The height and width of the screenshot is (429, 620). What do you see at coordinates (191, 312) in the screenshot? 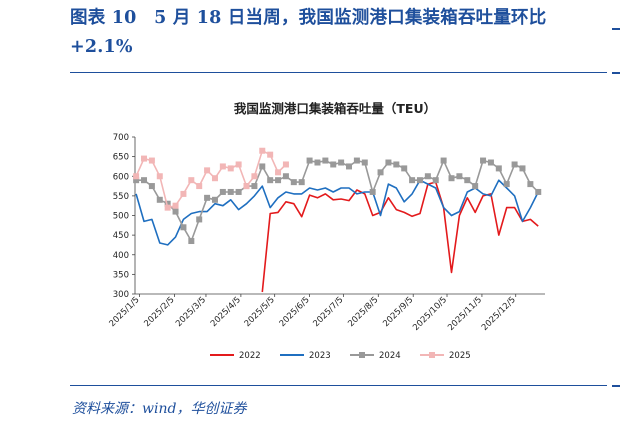
I see `x-tick-label: 2025/3/5` at bounding box center [191, 312].